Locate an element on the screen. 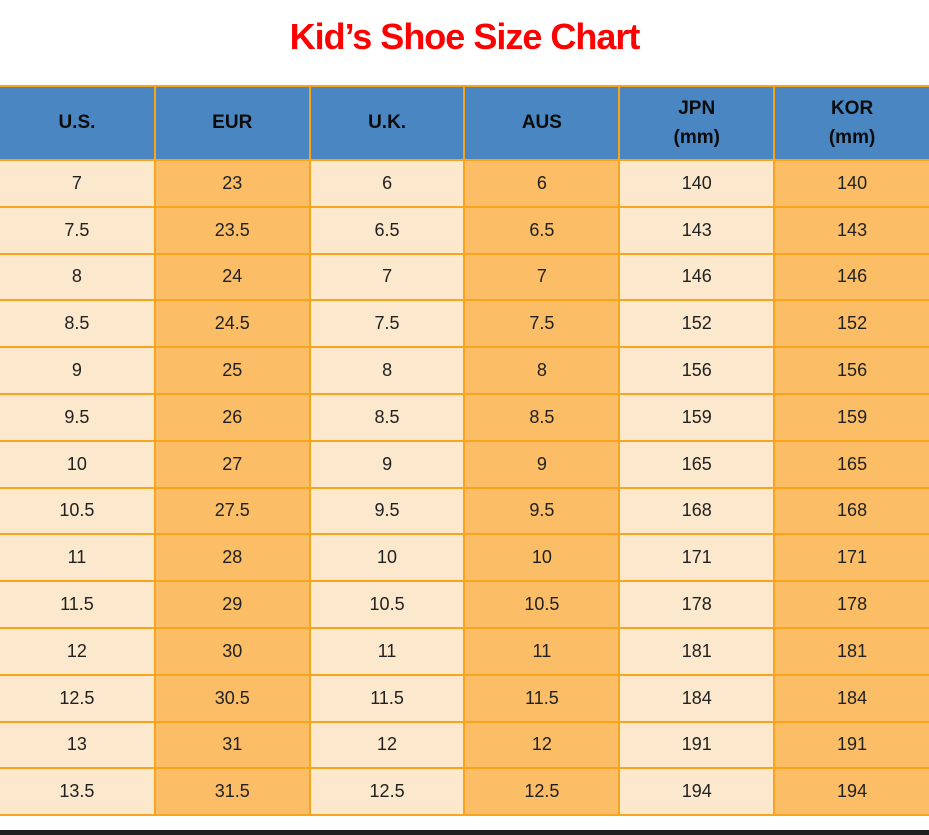 This screenshot has height=835, width=929. table-row: 11.5 29 10.5 10.5 178 178 is located at coordinates (464, 604).